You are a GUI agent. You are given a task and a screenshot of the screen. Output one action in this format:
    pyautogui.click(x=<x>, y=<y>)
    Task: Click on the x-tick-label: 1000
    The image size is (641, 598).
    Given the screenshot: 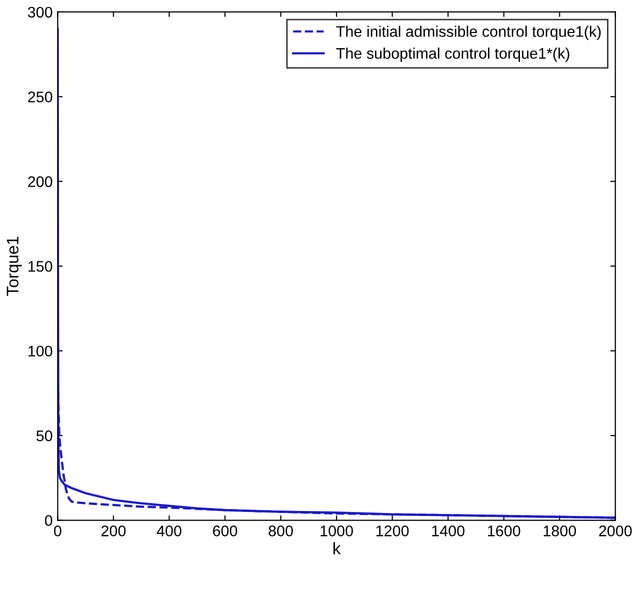 What is the action you would take?
    pyautogui.click(x=336, y=531)
    